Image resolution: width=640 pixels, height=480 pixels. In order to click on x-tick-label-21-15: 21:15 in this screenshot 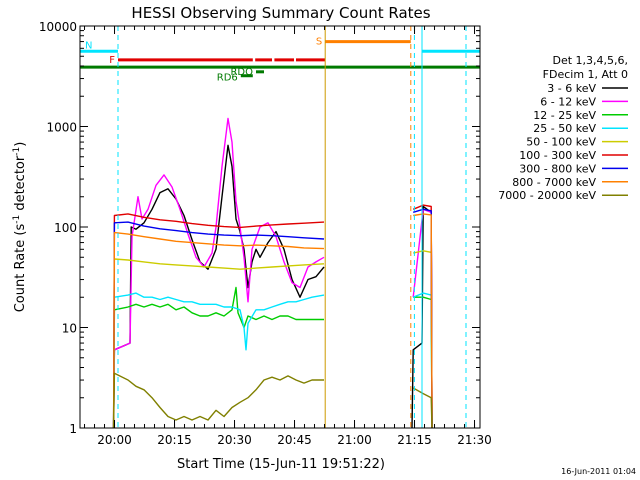, I will do `click(414, 440)`.